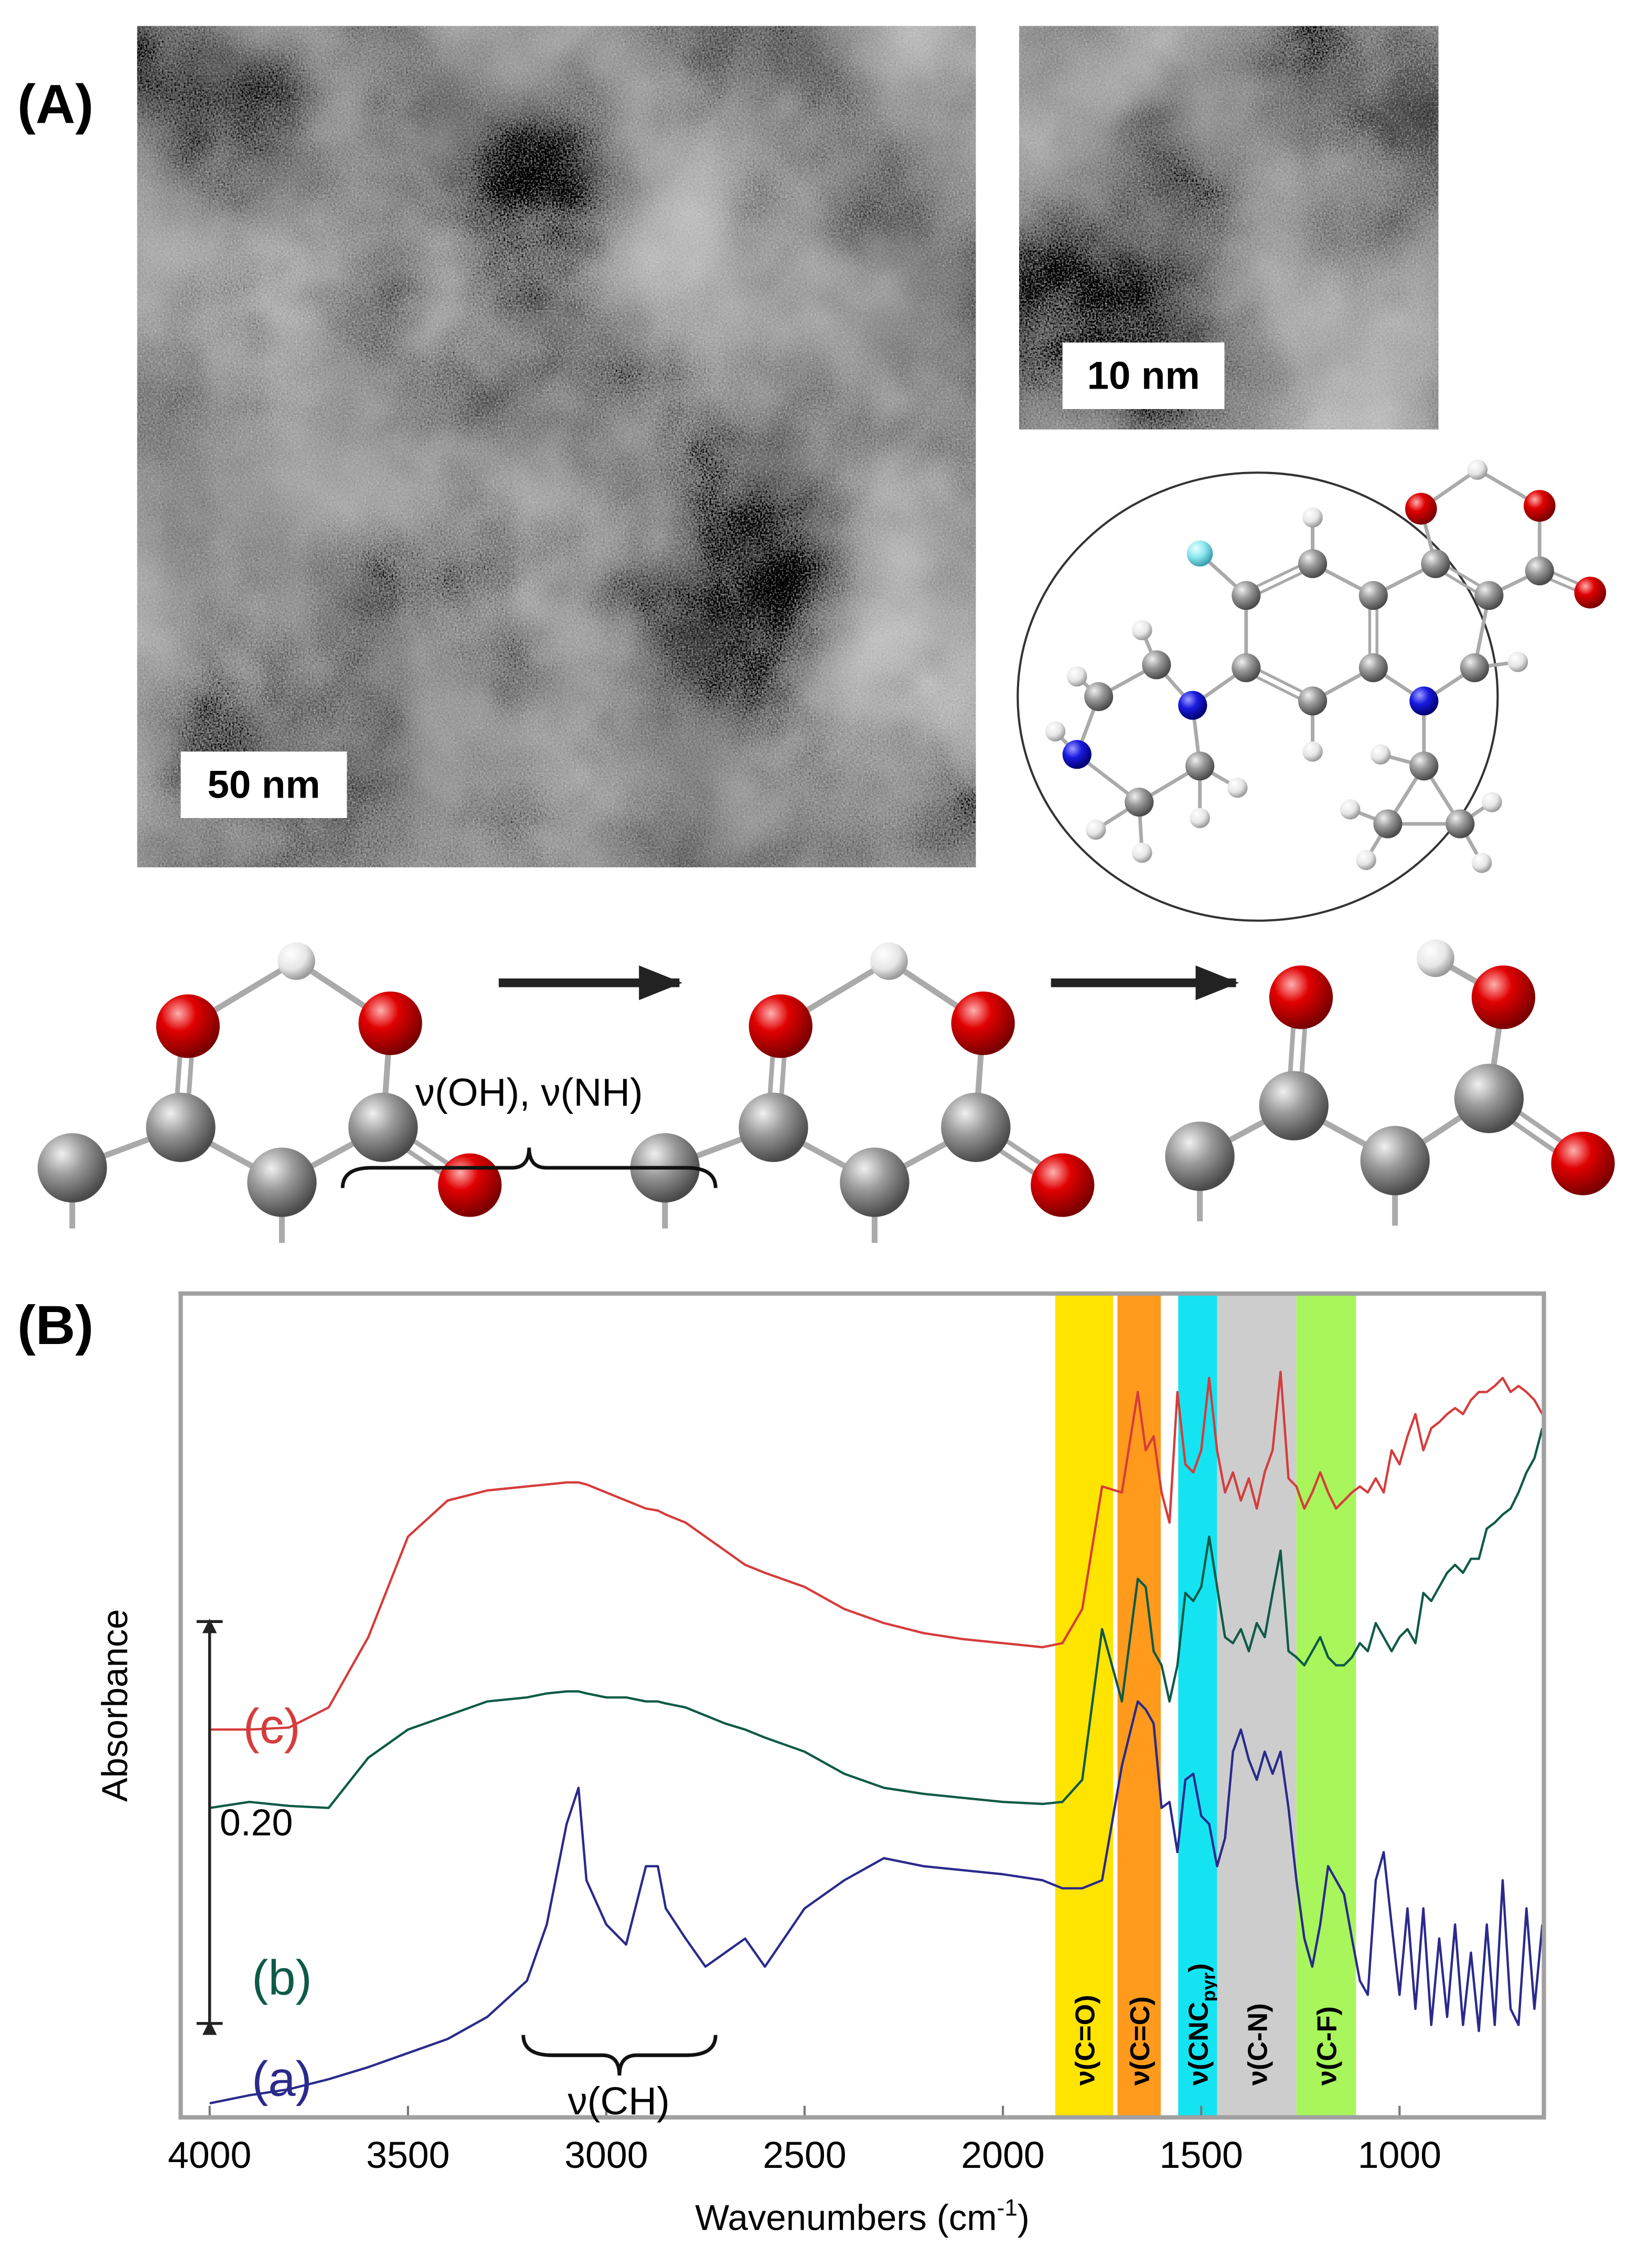  Describe the element at coordinates (1208, 1987) in the screenshot. I see `band-label-subscript: pyr` at that location.